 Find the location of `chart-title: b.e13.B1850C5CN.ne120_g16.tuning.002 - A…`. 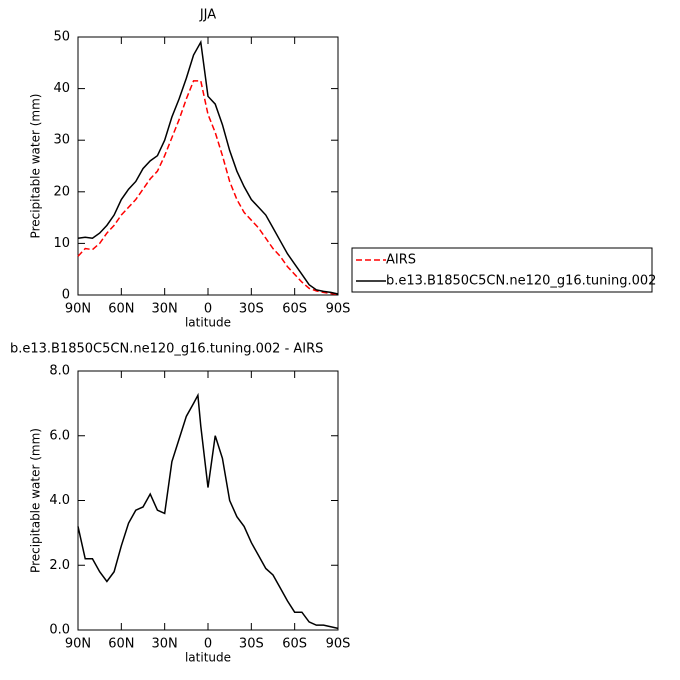

chart-title: b.e13.B1850C5CN.ne120_g16.tuning.002 - A… is located at coordinates (166, 349).